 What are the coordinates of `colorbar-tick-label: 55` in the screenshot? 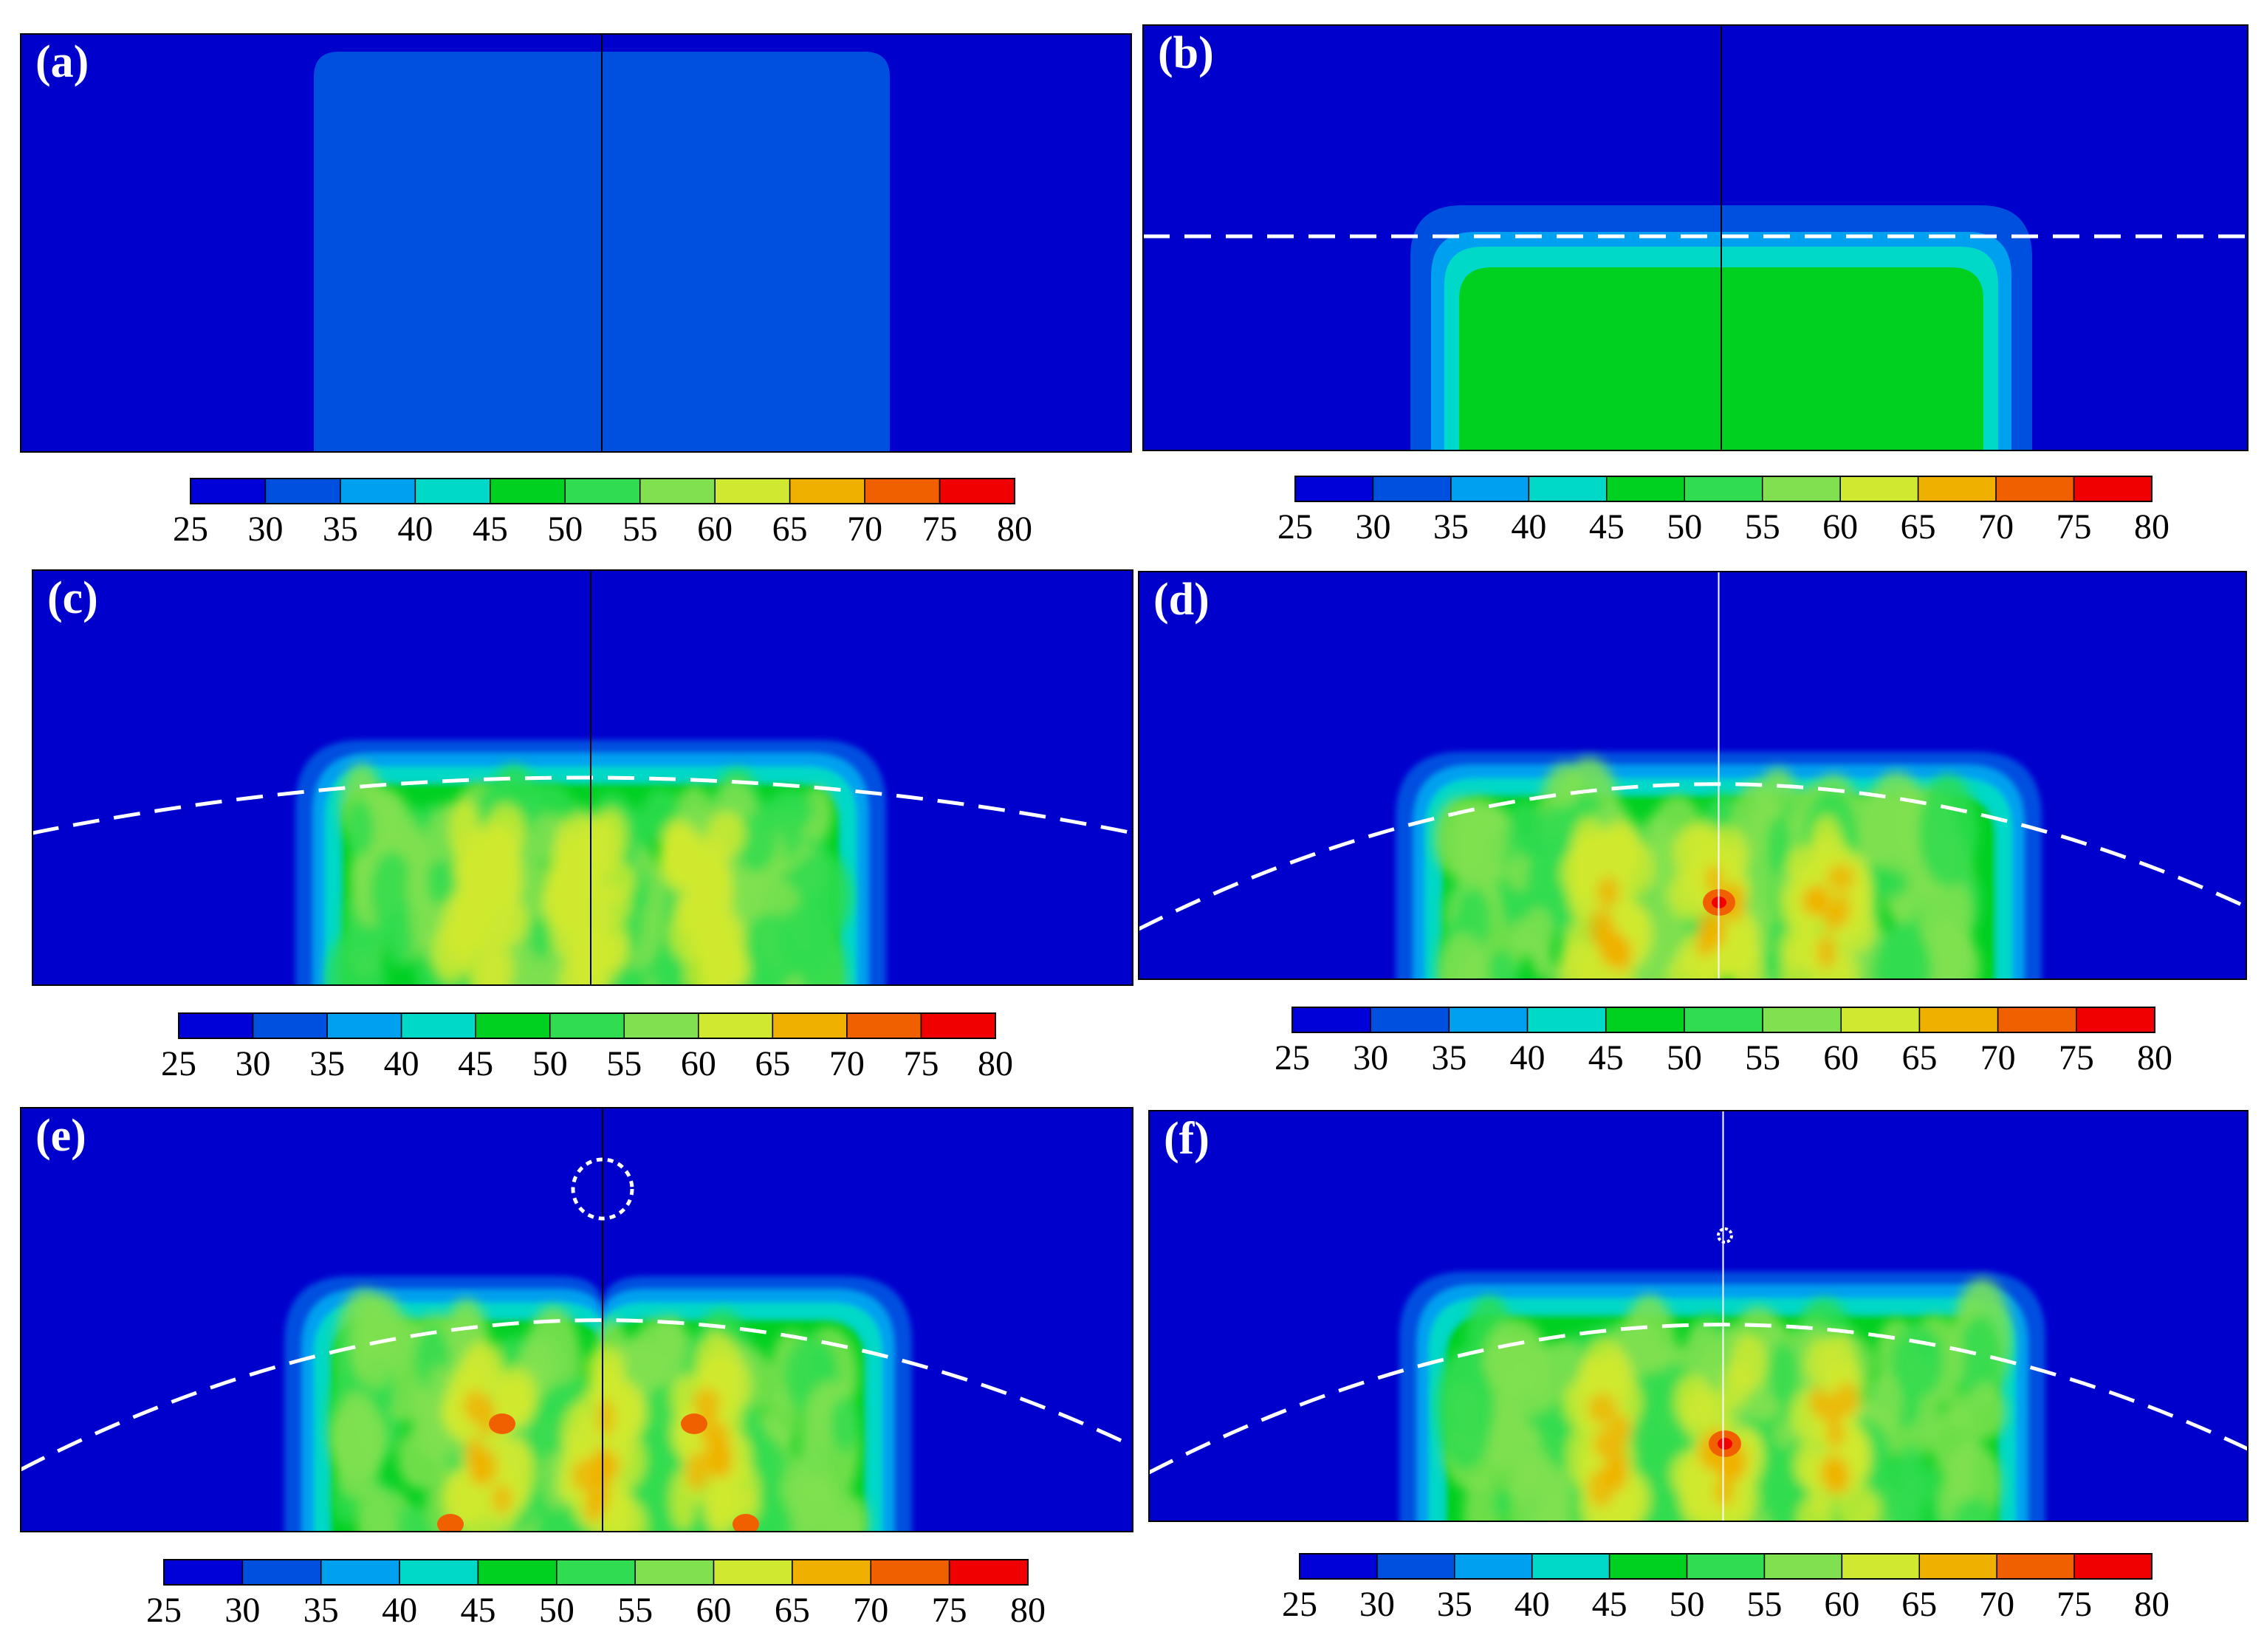 It's located at (640, 529).